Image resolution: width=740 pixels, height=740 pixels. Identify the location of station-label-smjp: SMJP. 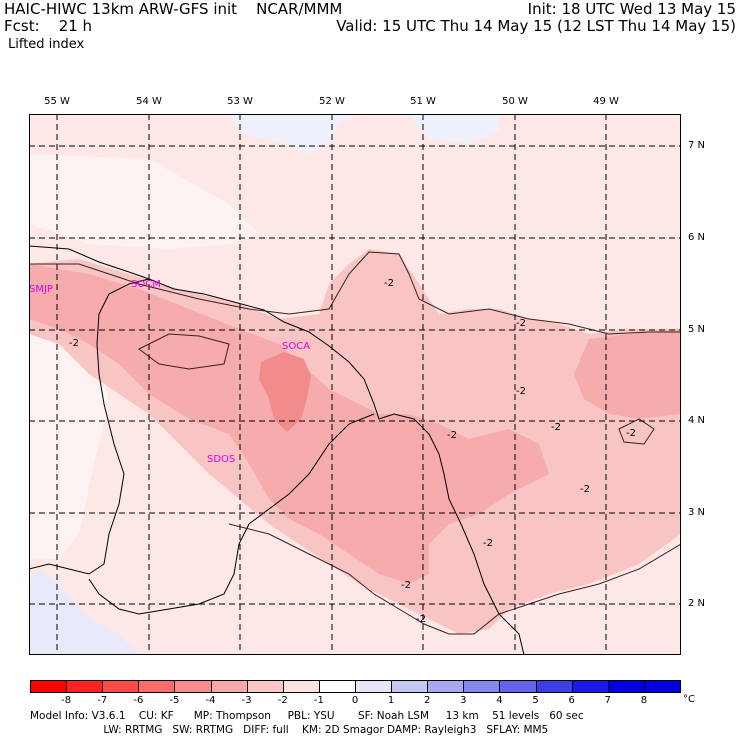
(41, 289).